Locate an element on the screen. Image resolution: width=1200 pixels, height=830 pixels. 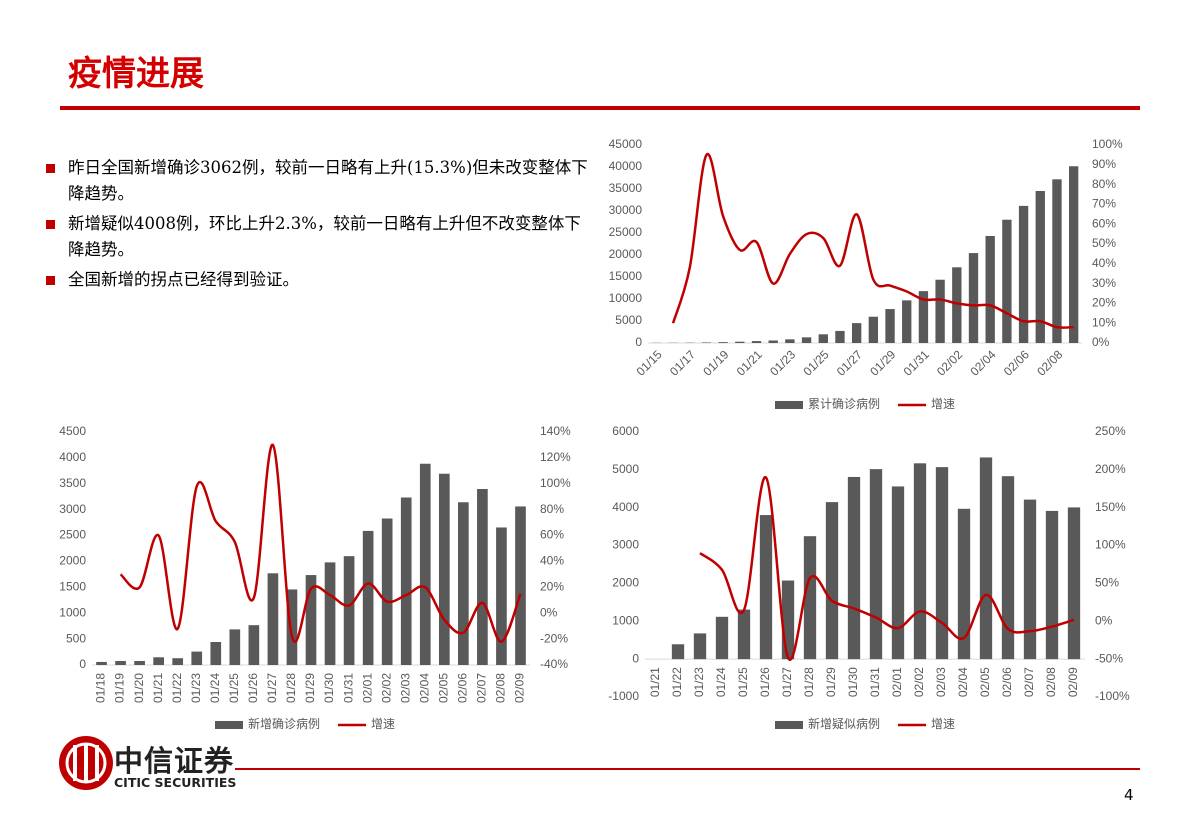
y-tick-label: 40000 is located at coordinates (626, 166).